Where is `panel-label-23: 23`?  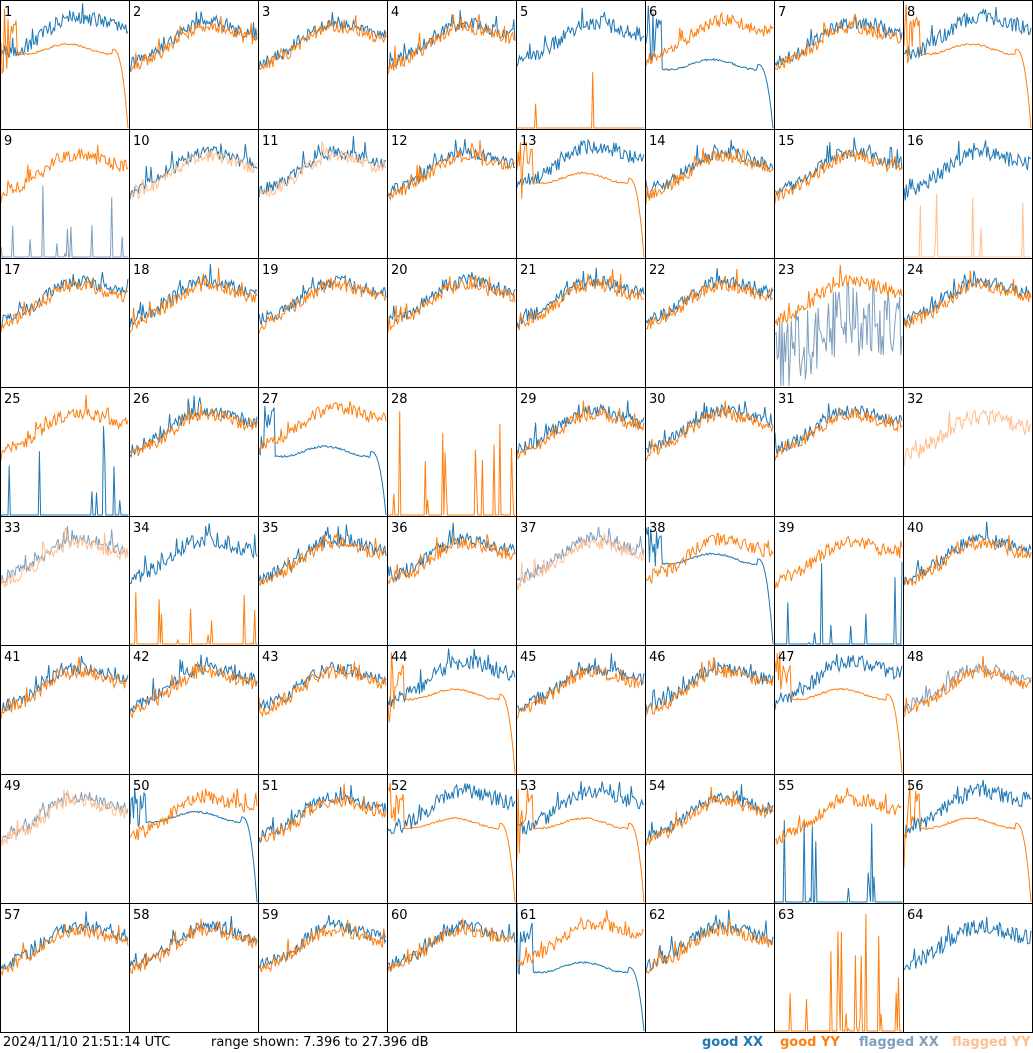 panel-label-23: 23 is located at coordinates (786, 270).